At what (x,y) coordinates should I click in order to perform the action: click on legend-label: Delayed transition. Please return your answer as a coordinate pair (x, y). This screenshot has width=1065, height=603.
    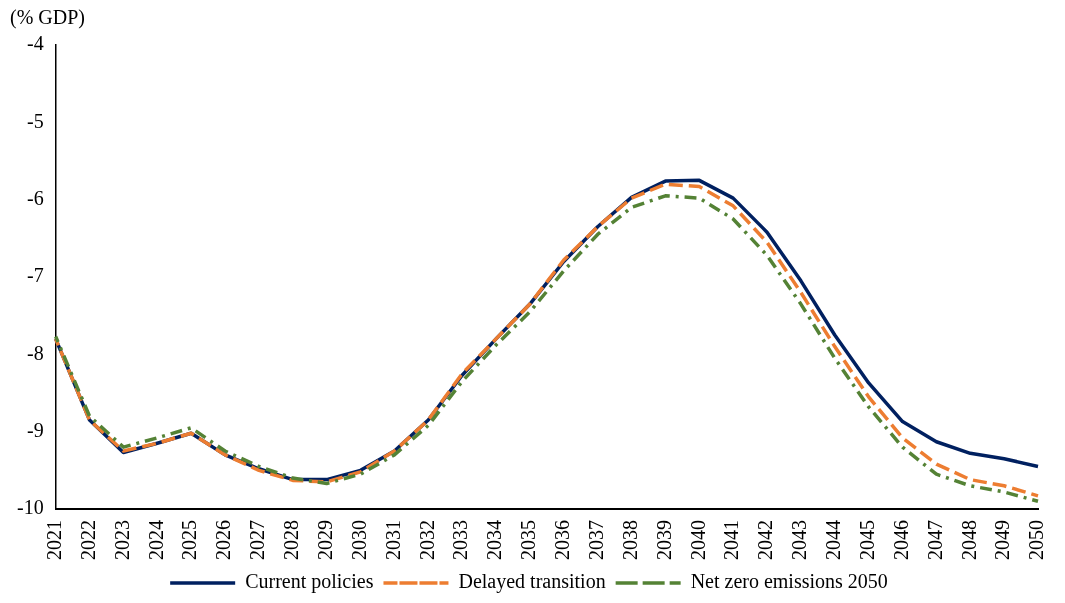
    Looking at the image, I should click on (532, 582).